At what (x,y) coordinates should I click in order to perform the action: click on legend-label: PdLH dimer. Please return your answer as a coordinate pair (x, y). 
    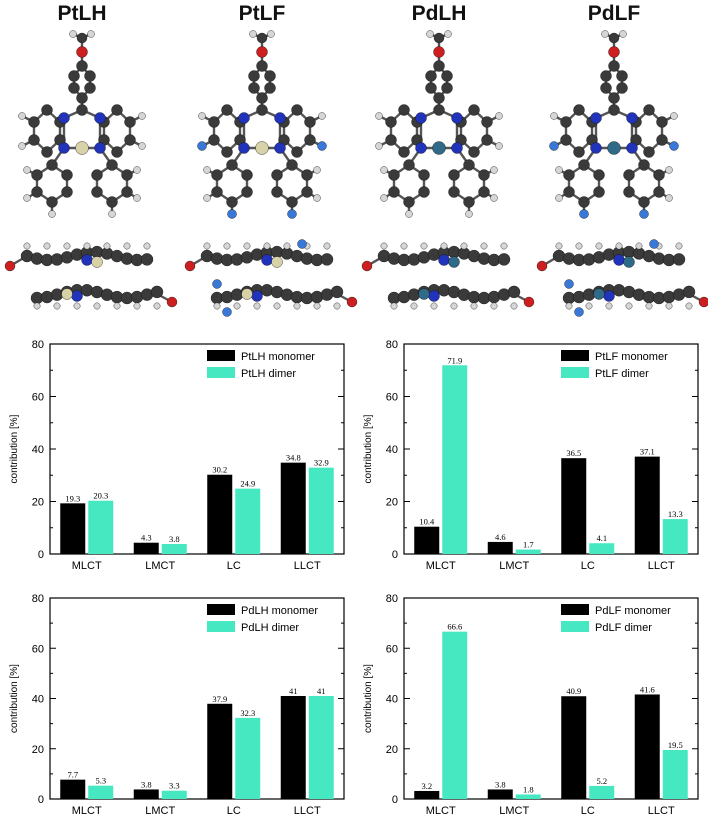
    Looking at the image, I should click on (270, 628).